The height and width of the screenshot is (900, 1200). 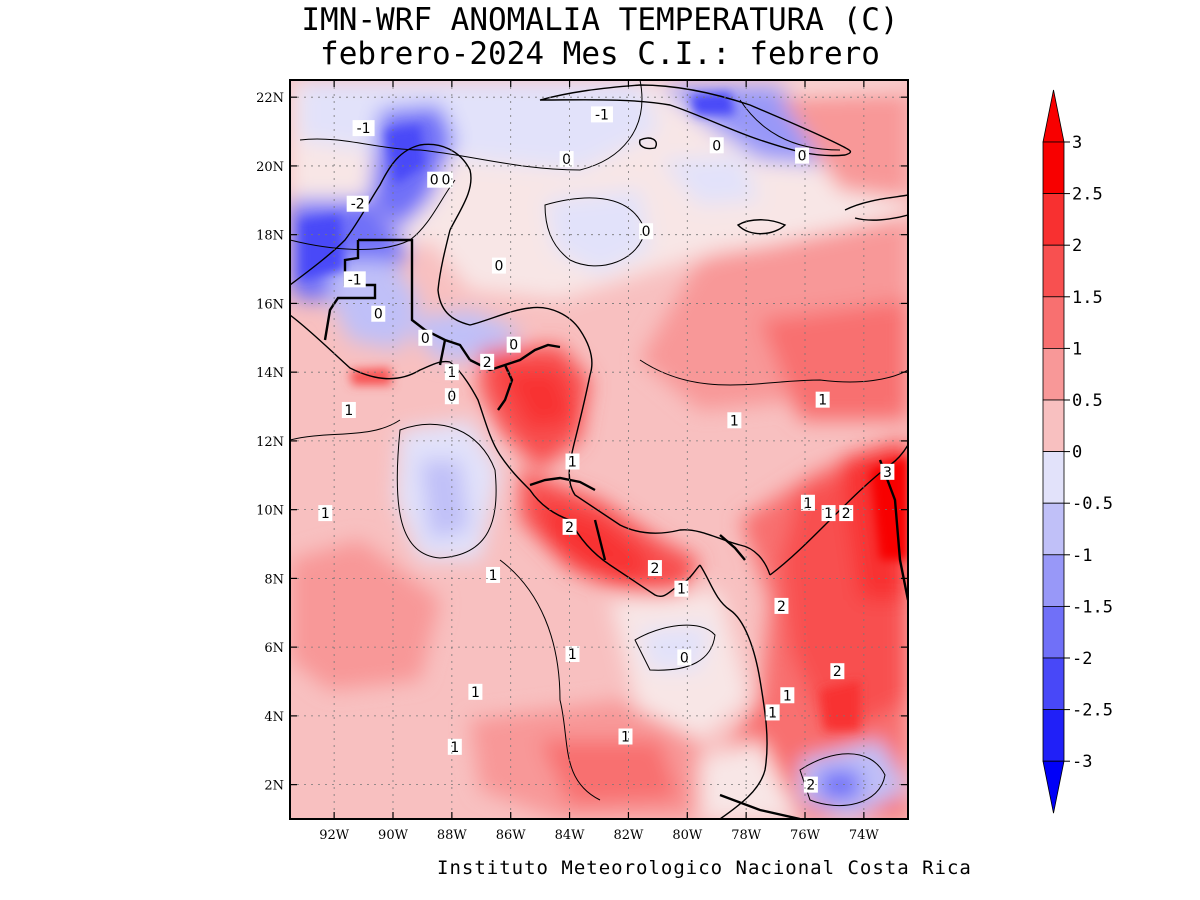 What do you see at coordinates (1077, 246) in the screenshot?
I see `colorbar-label: 2` at bounding box center [1077, 246].